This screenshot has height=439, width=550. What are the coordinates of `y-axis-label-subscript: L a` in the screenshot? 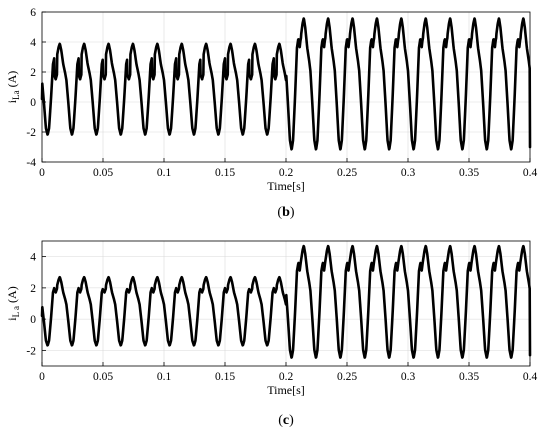 It's located at (16, 311).